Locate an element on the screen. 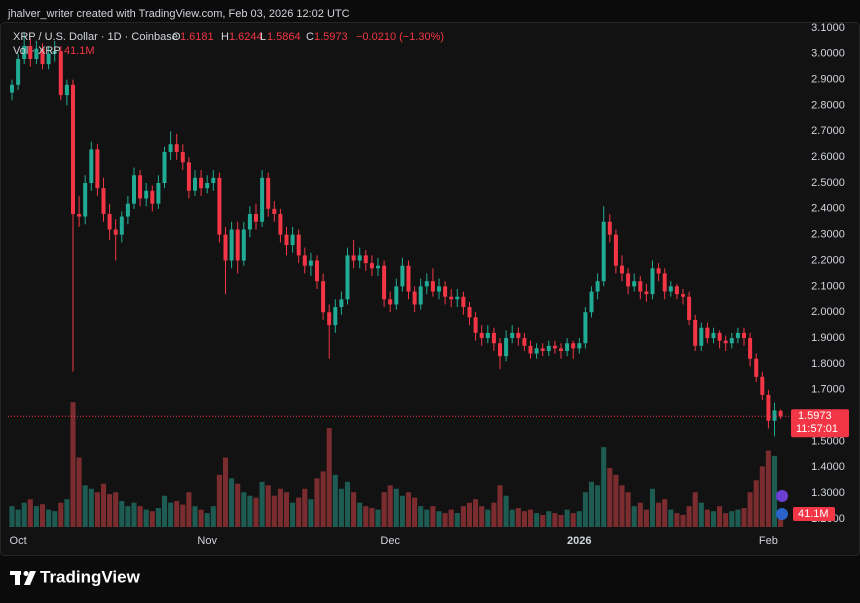 The width and height of the screenshot is (860, 603). ohlc-label: C is located at coordinates (310, 37).